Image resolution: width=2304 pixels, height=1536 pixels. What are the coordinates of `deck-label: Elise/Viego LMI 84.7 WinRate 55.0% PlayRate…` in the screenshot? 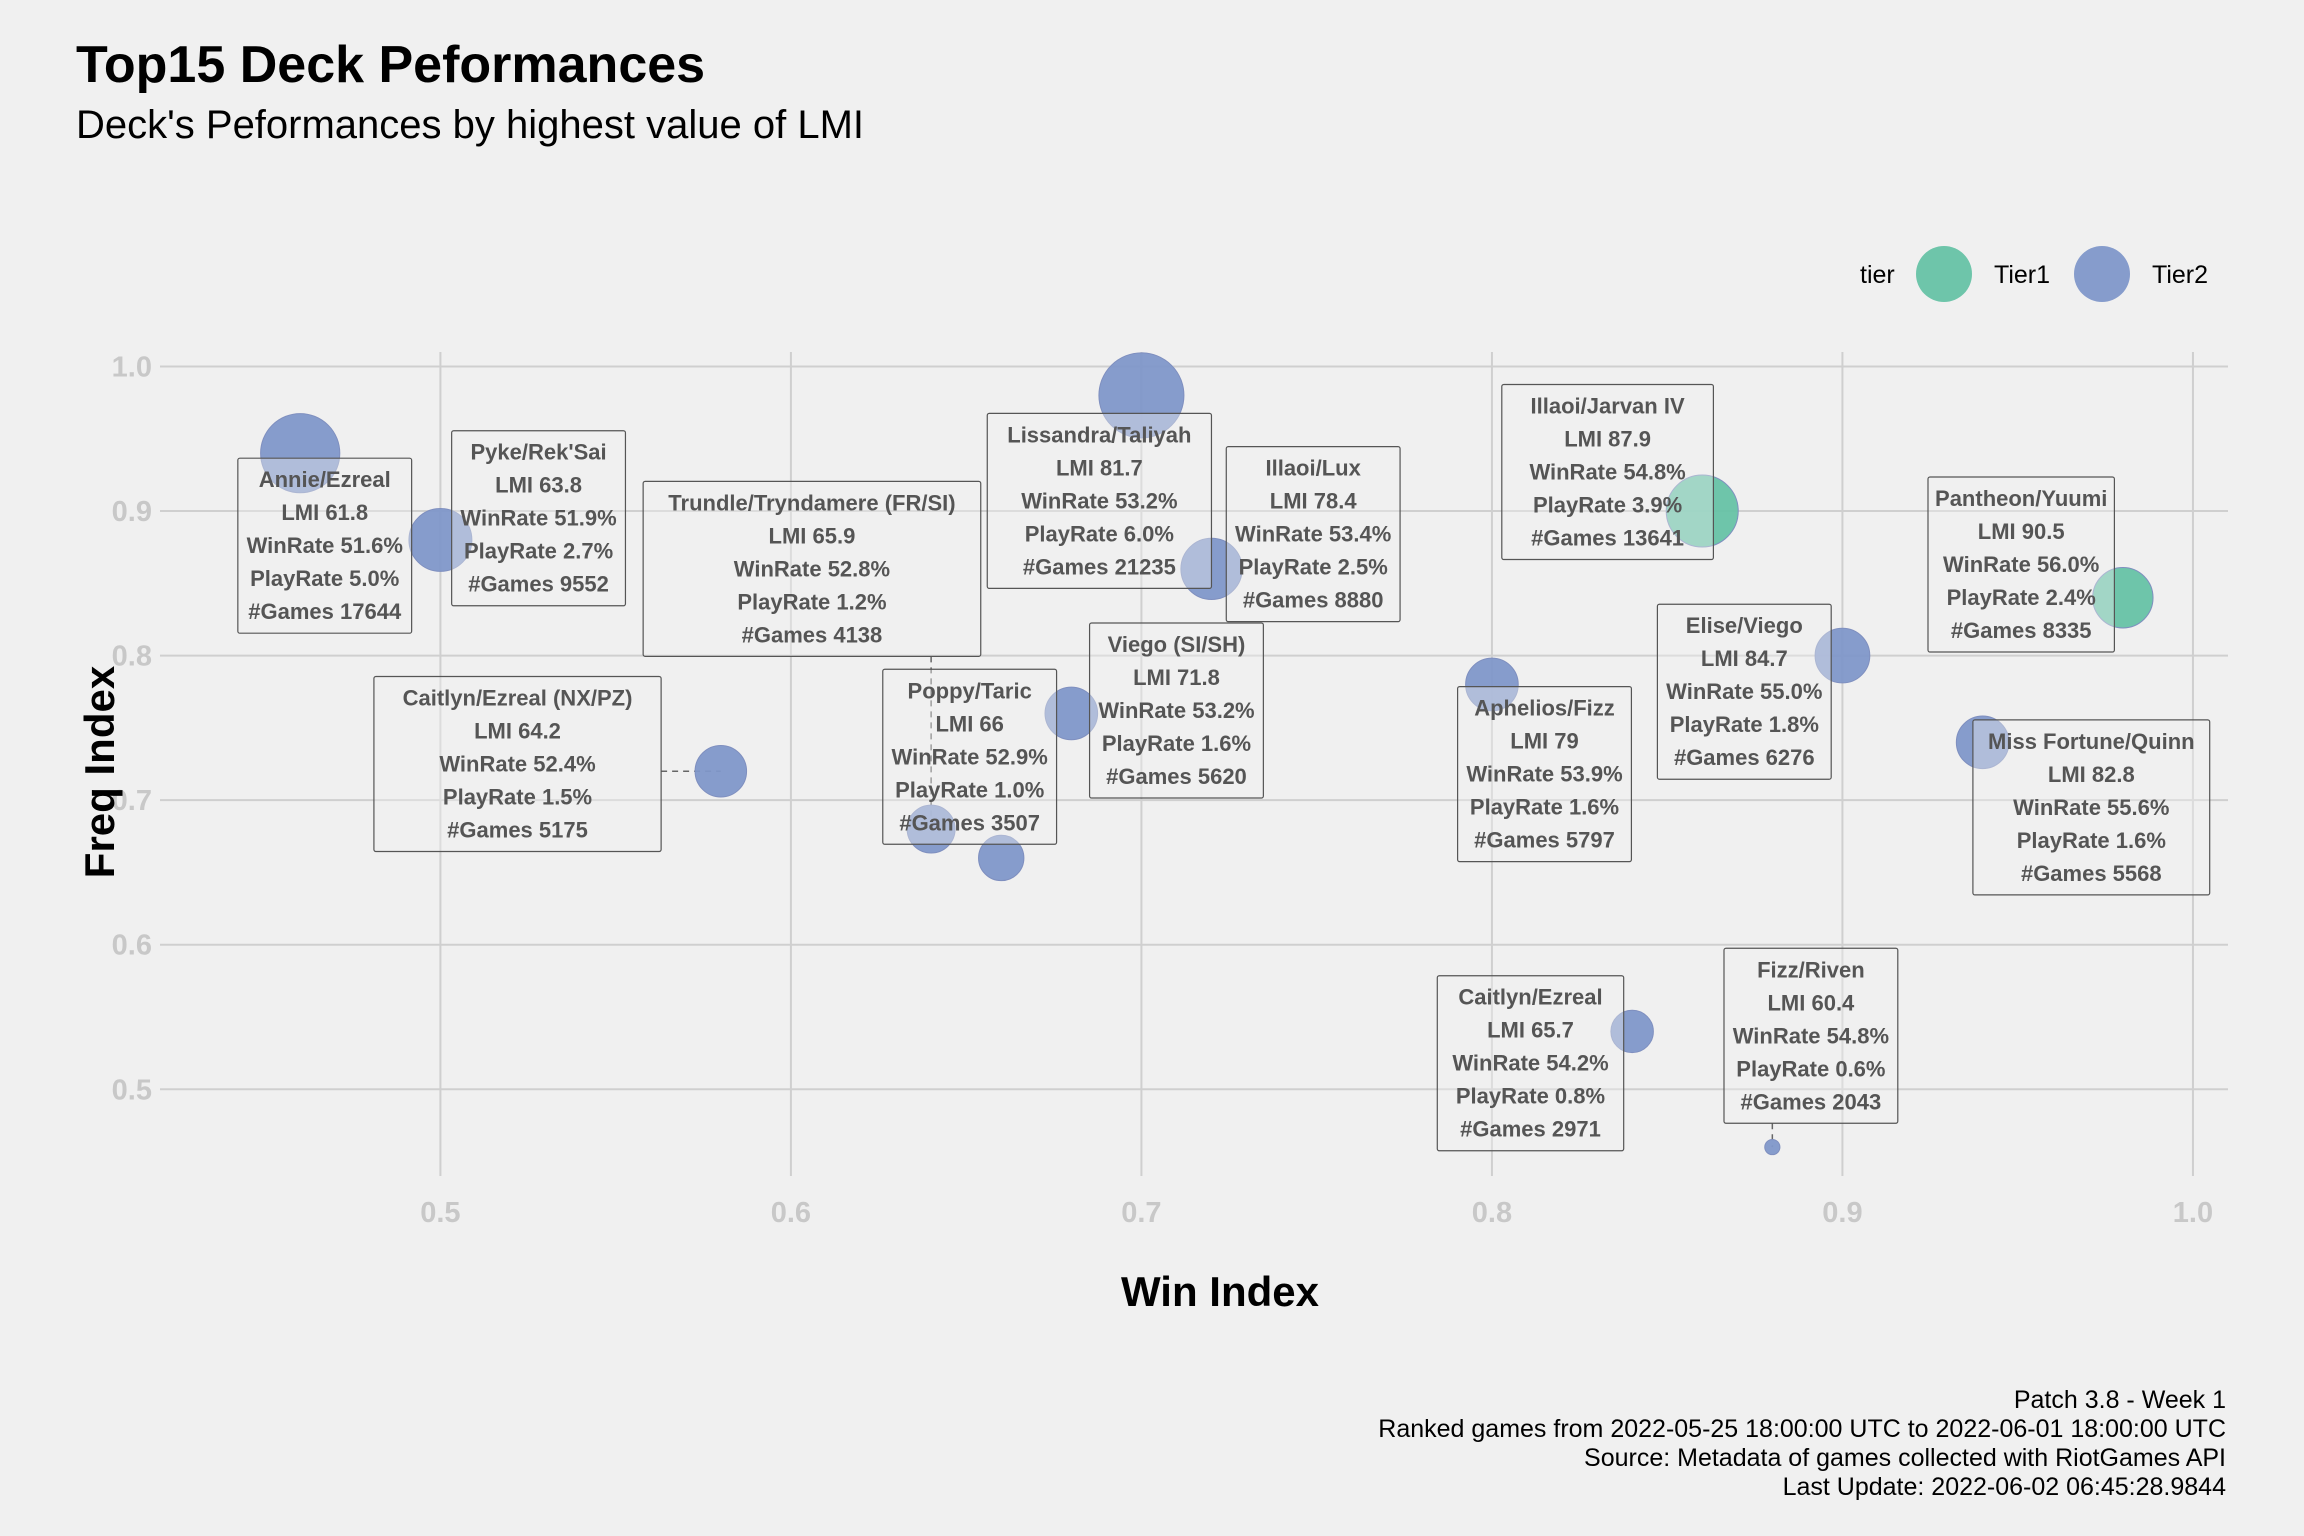 It's located at (1744, 691).